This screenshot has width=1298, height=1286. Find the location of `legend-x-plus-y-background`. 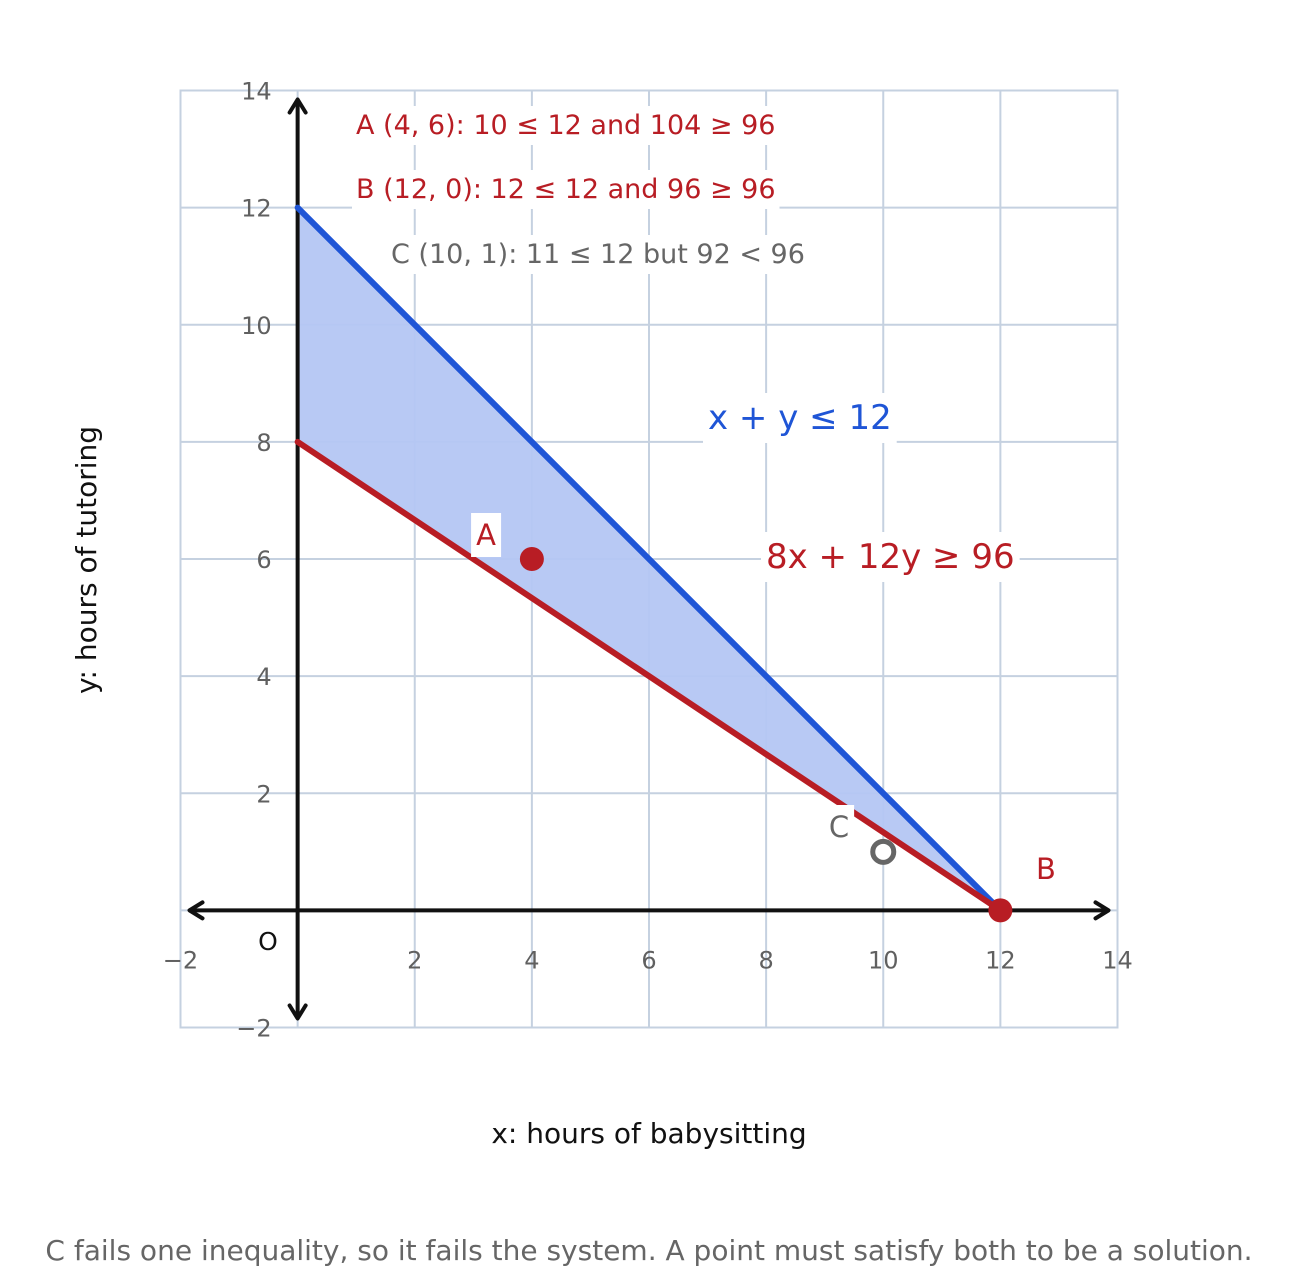

legend-x-plus-y-background is located at coordinates (800, 418).